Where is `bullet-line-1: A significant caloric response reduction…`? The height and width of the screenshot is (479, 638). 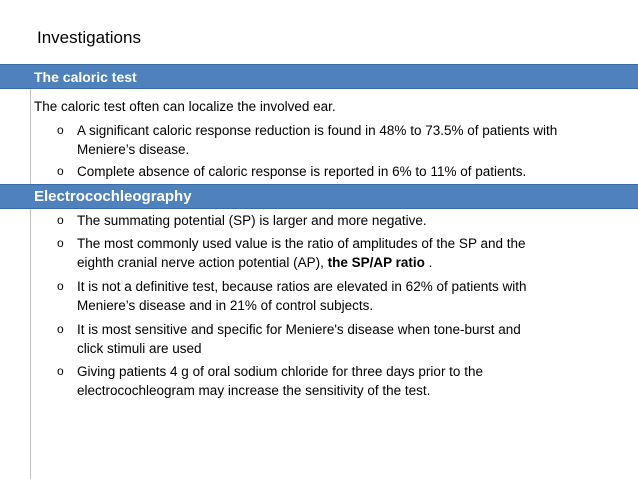
bullet-line-1: A significant caloric response reduction… is located at coordinates (317, 130).